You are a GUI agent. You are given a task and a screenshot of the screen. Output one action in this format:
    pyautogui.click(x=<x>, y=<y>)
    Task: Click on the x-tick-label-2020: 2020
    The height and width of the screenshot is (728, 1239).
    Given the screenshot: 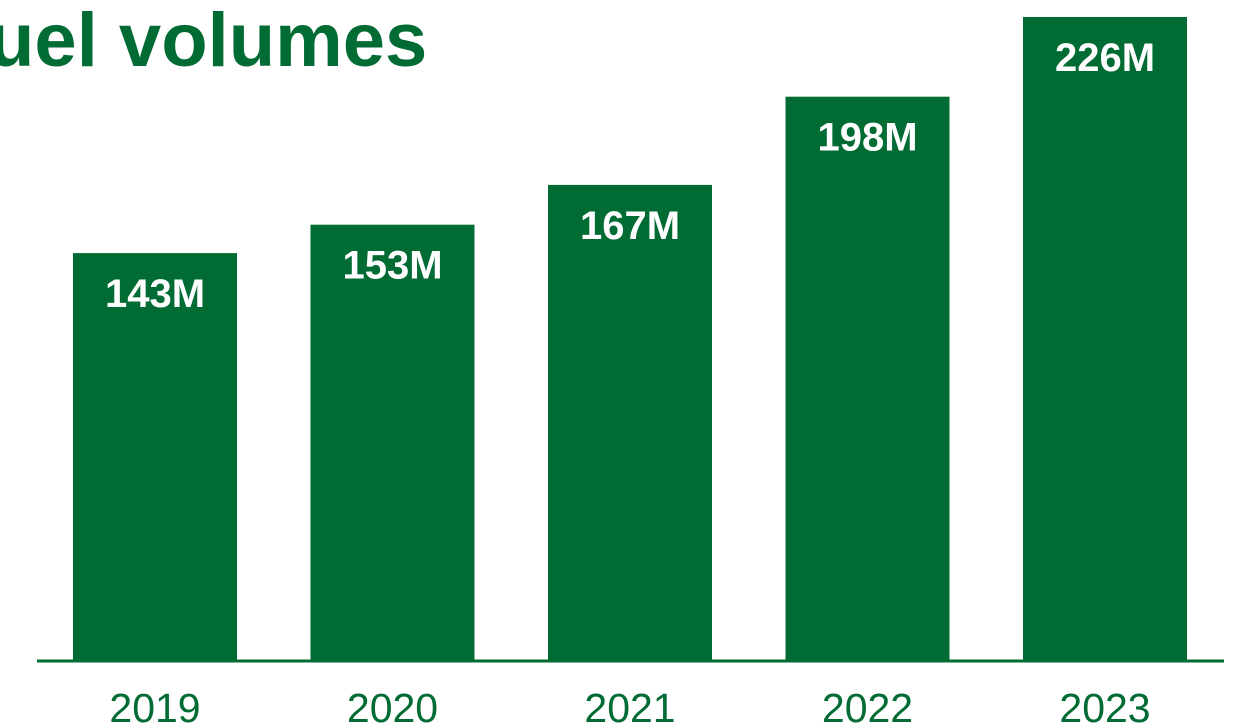 What is the action you would take?
    pyautogui.click(x=392, y=706)
    